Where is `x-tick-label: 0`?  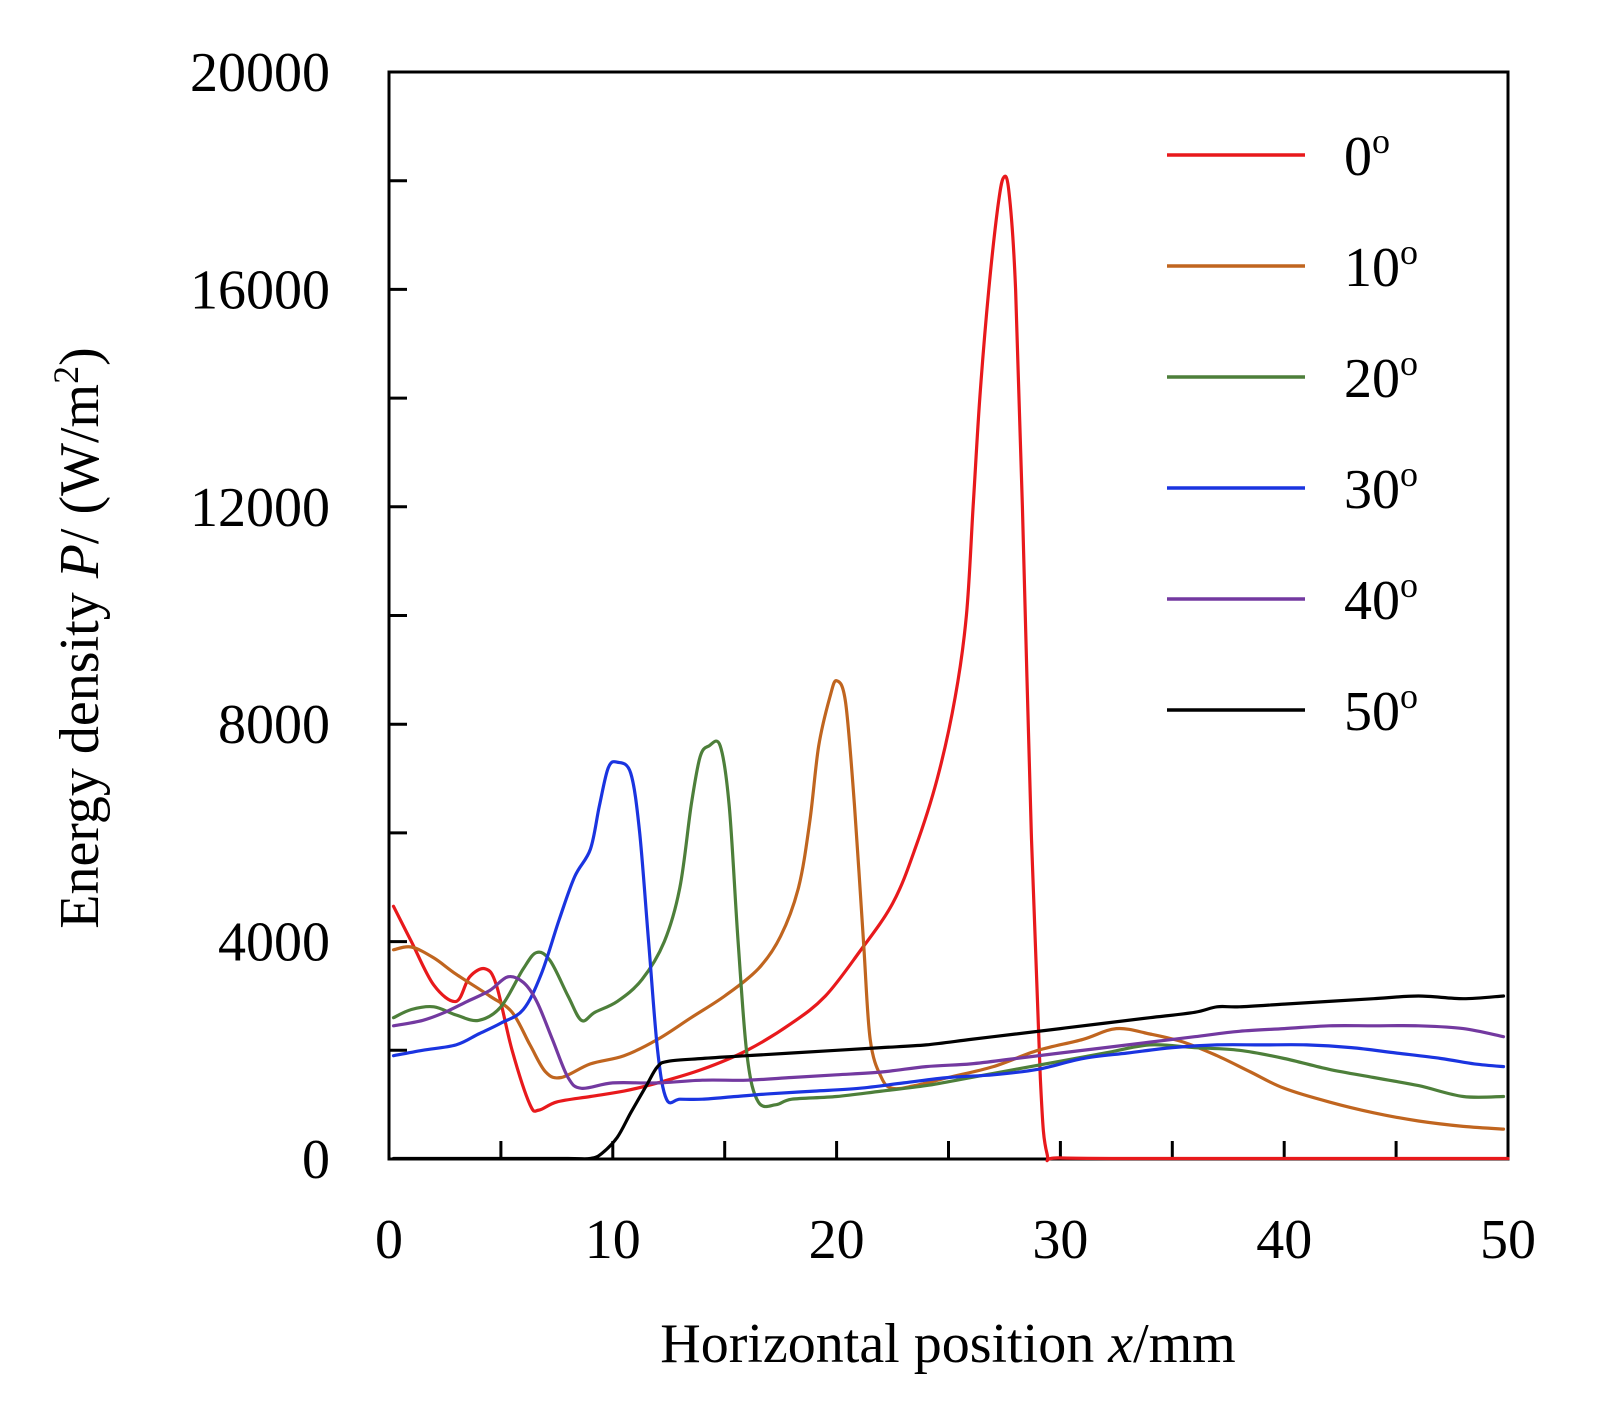 x-tick-label: 0 is located at coordinates (389, 1240).